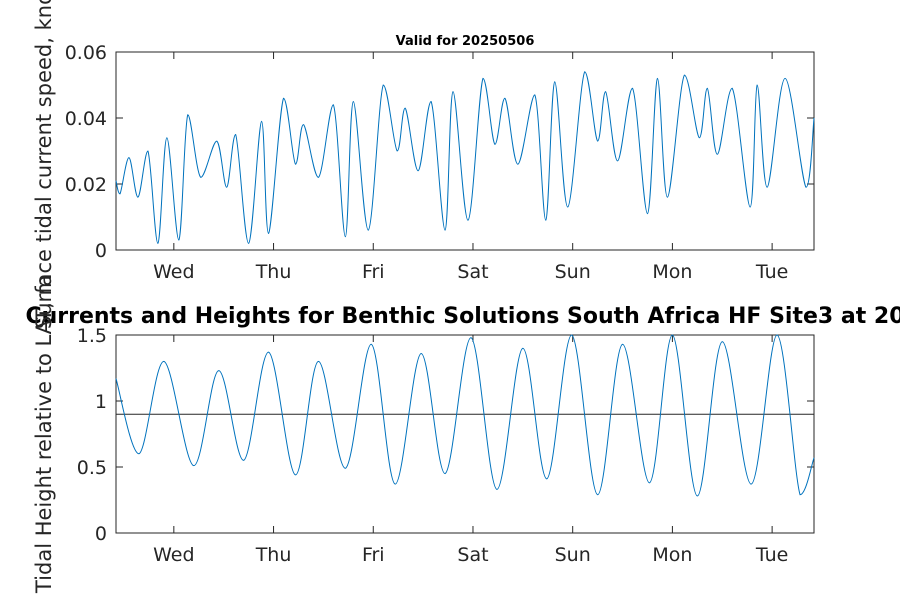 The image size is (900, 600). Describe the element at coordinates (573, 272) in the screenshot. I see `current-speed-x-tick-label: Sun` at that location.